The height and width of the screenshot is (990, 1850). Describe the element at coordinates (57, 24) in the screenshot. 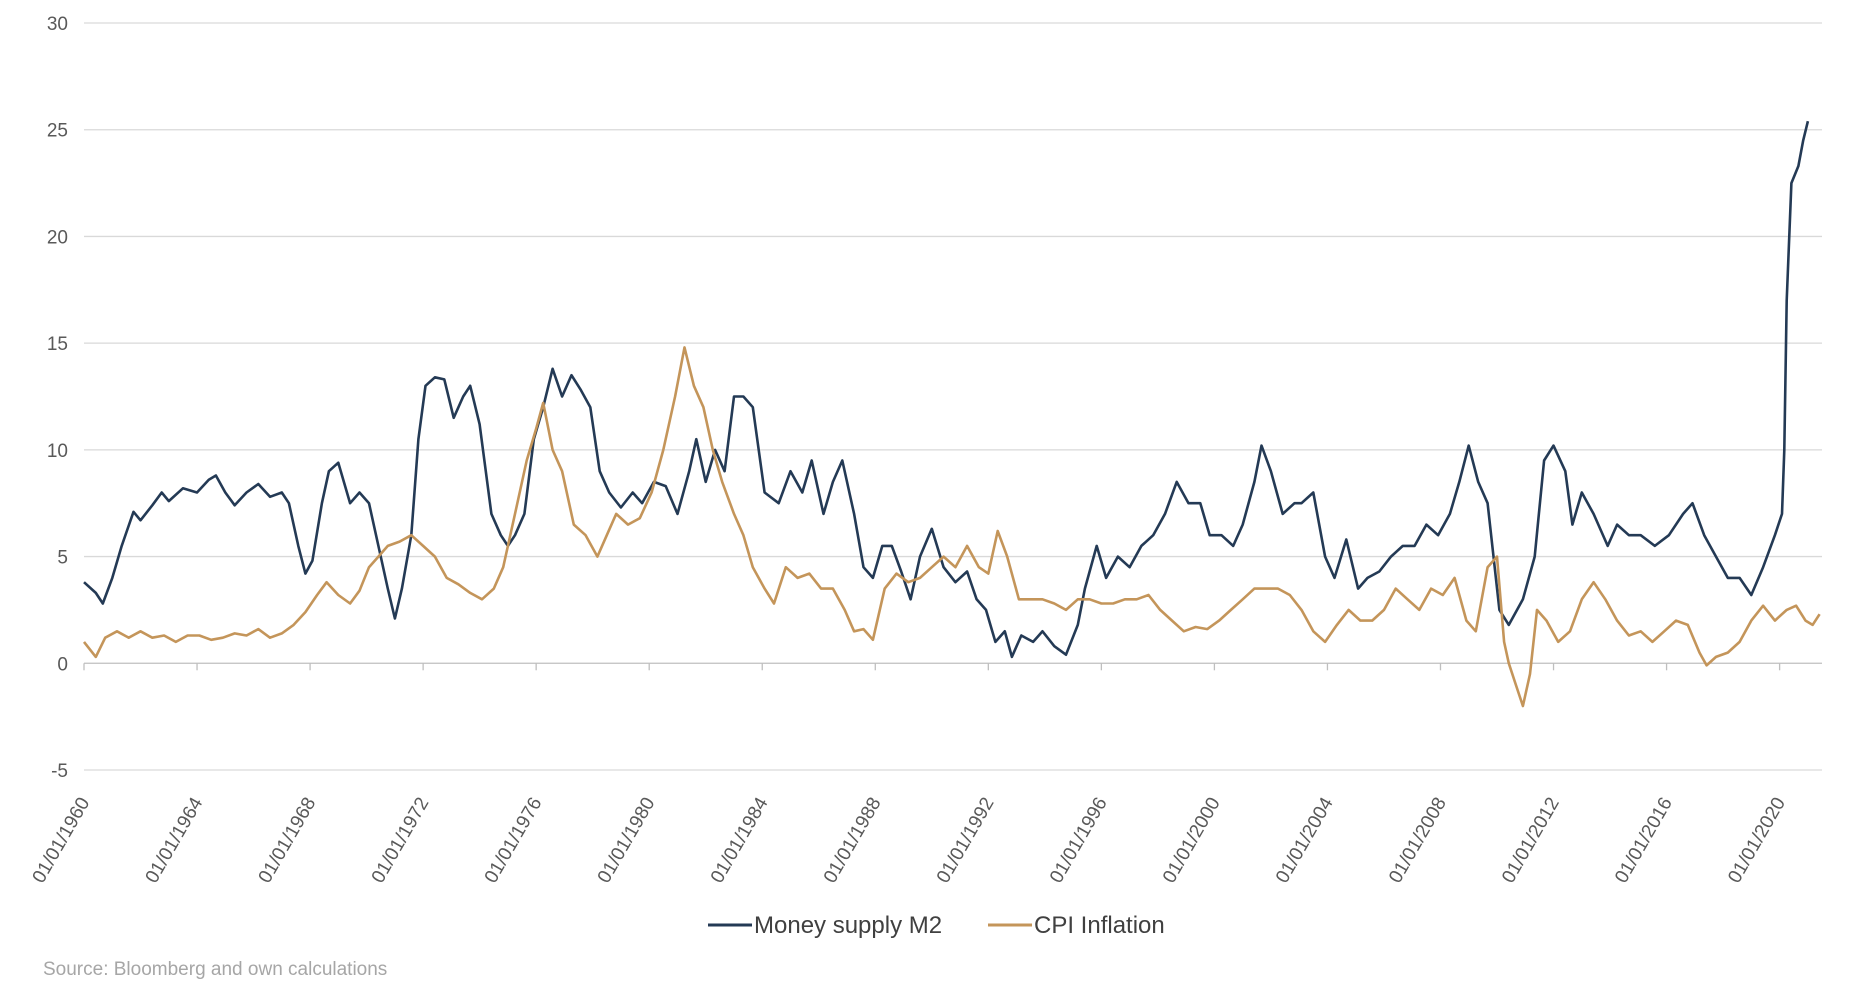

I see `y-tick-label: 30` at that location.